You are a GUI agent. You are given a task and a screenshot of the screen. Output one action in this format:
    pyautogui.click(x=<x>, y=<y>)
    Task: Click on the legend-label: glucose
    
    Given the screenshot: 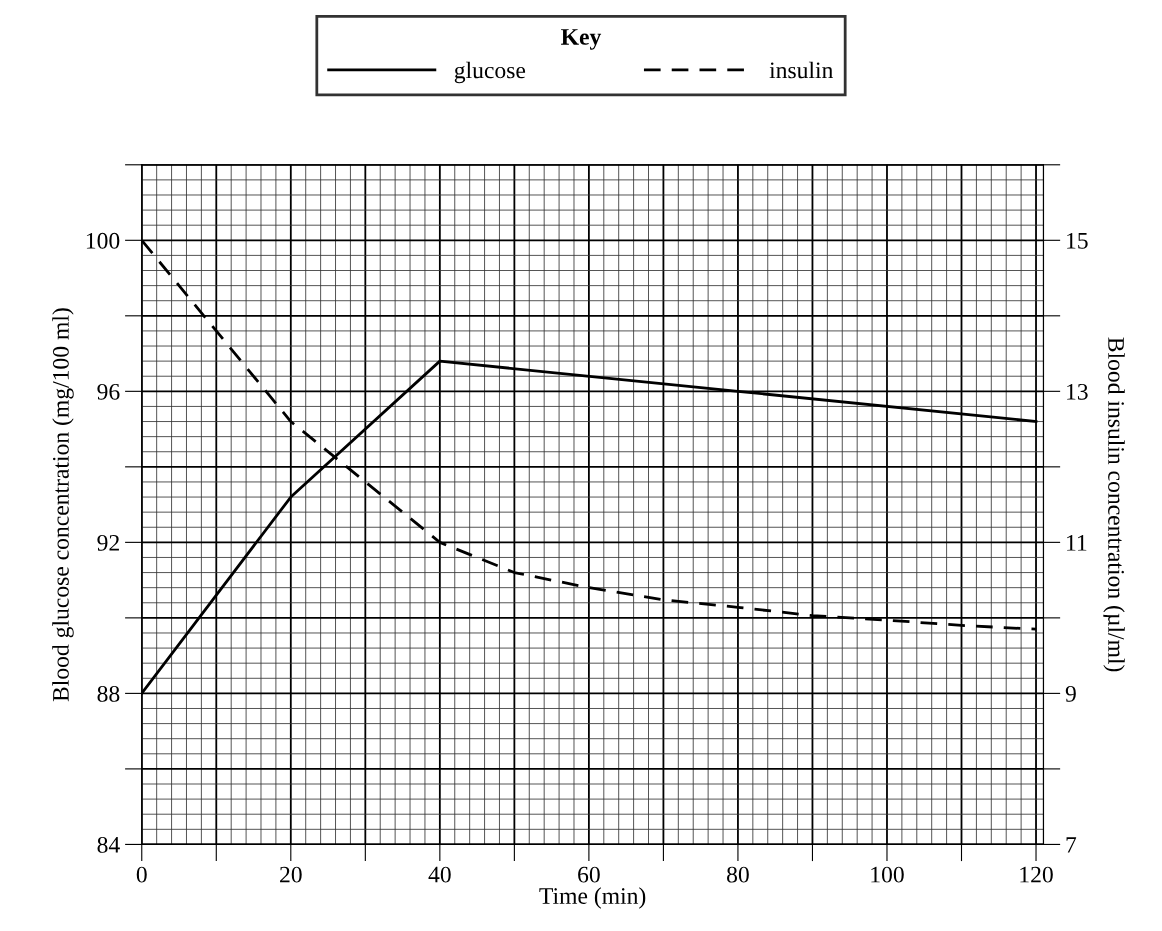 What is the action you would take?
    pyautogui.click(x=490, y=72)
    